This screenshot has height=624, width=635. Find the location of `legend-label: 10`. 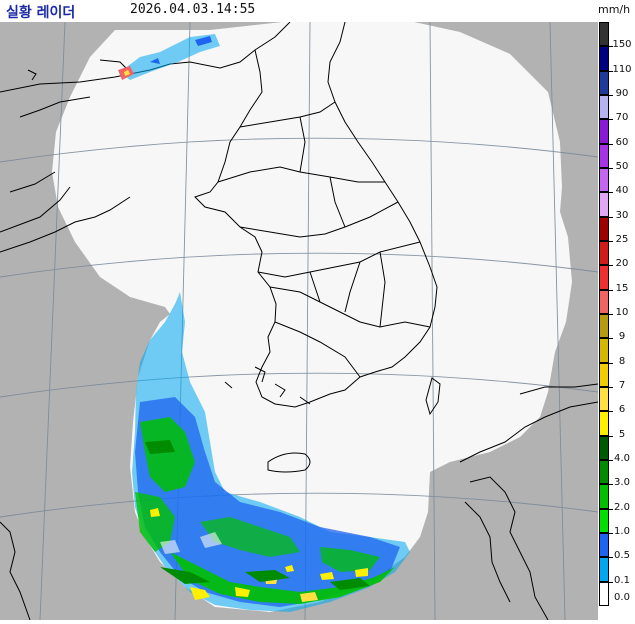

legend-label: 10 is located at coordinates (622, 312).